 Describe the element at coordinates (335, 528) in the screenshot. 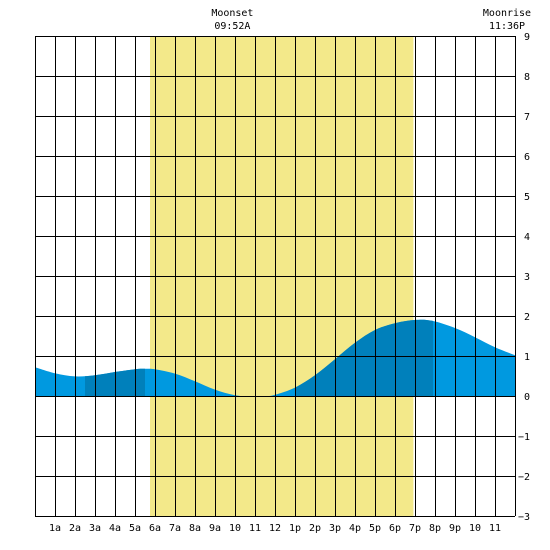

I see `x-tick-label: 3p` at that location.